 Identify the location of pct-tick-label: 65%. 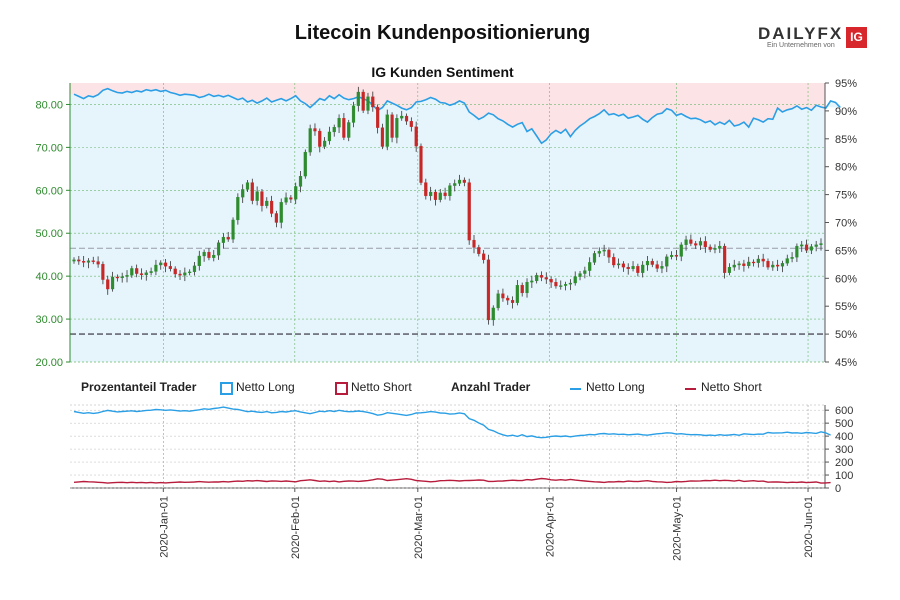
(846, 251).